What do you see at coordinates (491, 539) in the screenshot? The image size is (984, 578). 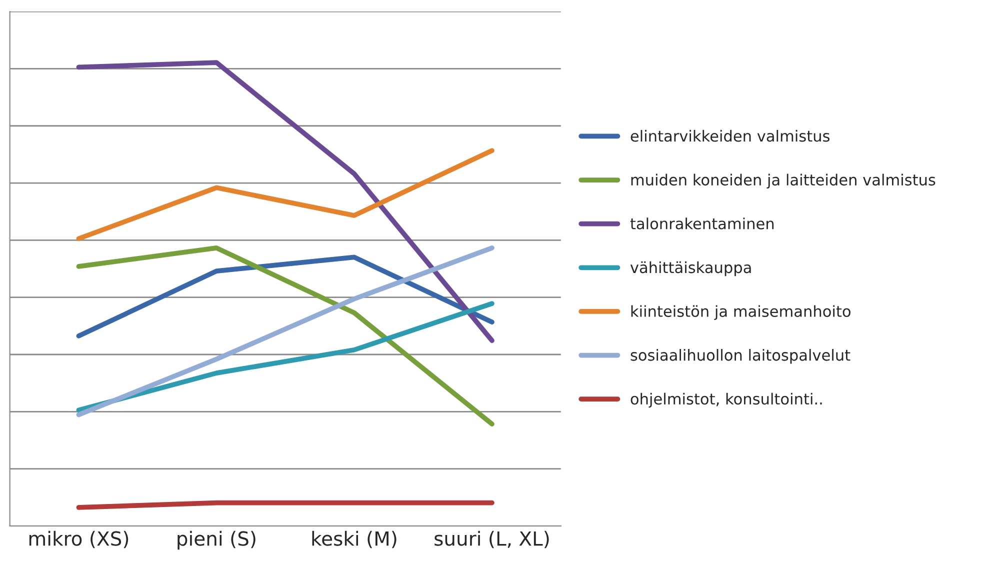 I see `x-tick-label: suuri (L, XL)` at bounding box center [491, 539].